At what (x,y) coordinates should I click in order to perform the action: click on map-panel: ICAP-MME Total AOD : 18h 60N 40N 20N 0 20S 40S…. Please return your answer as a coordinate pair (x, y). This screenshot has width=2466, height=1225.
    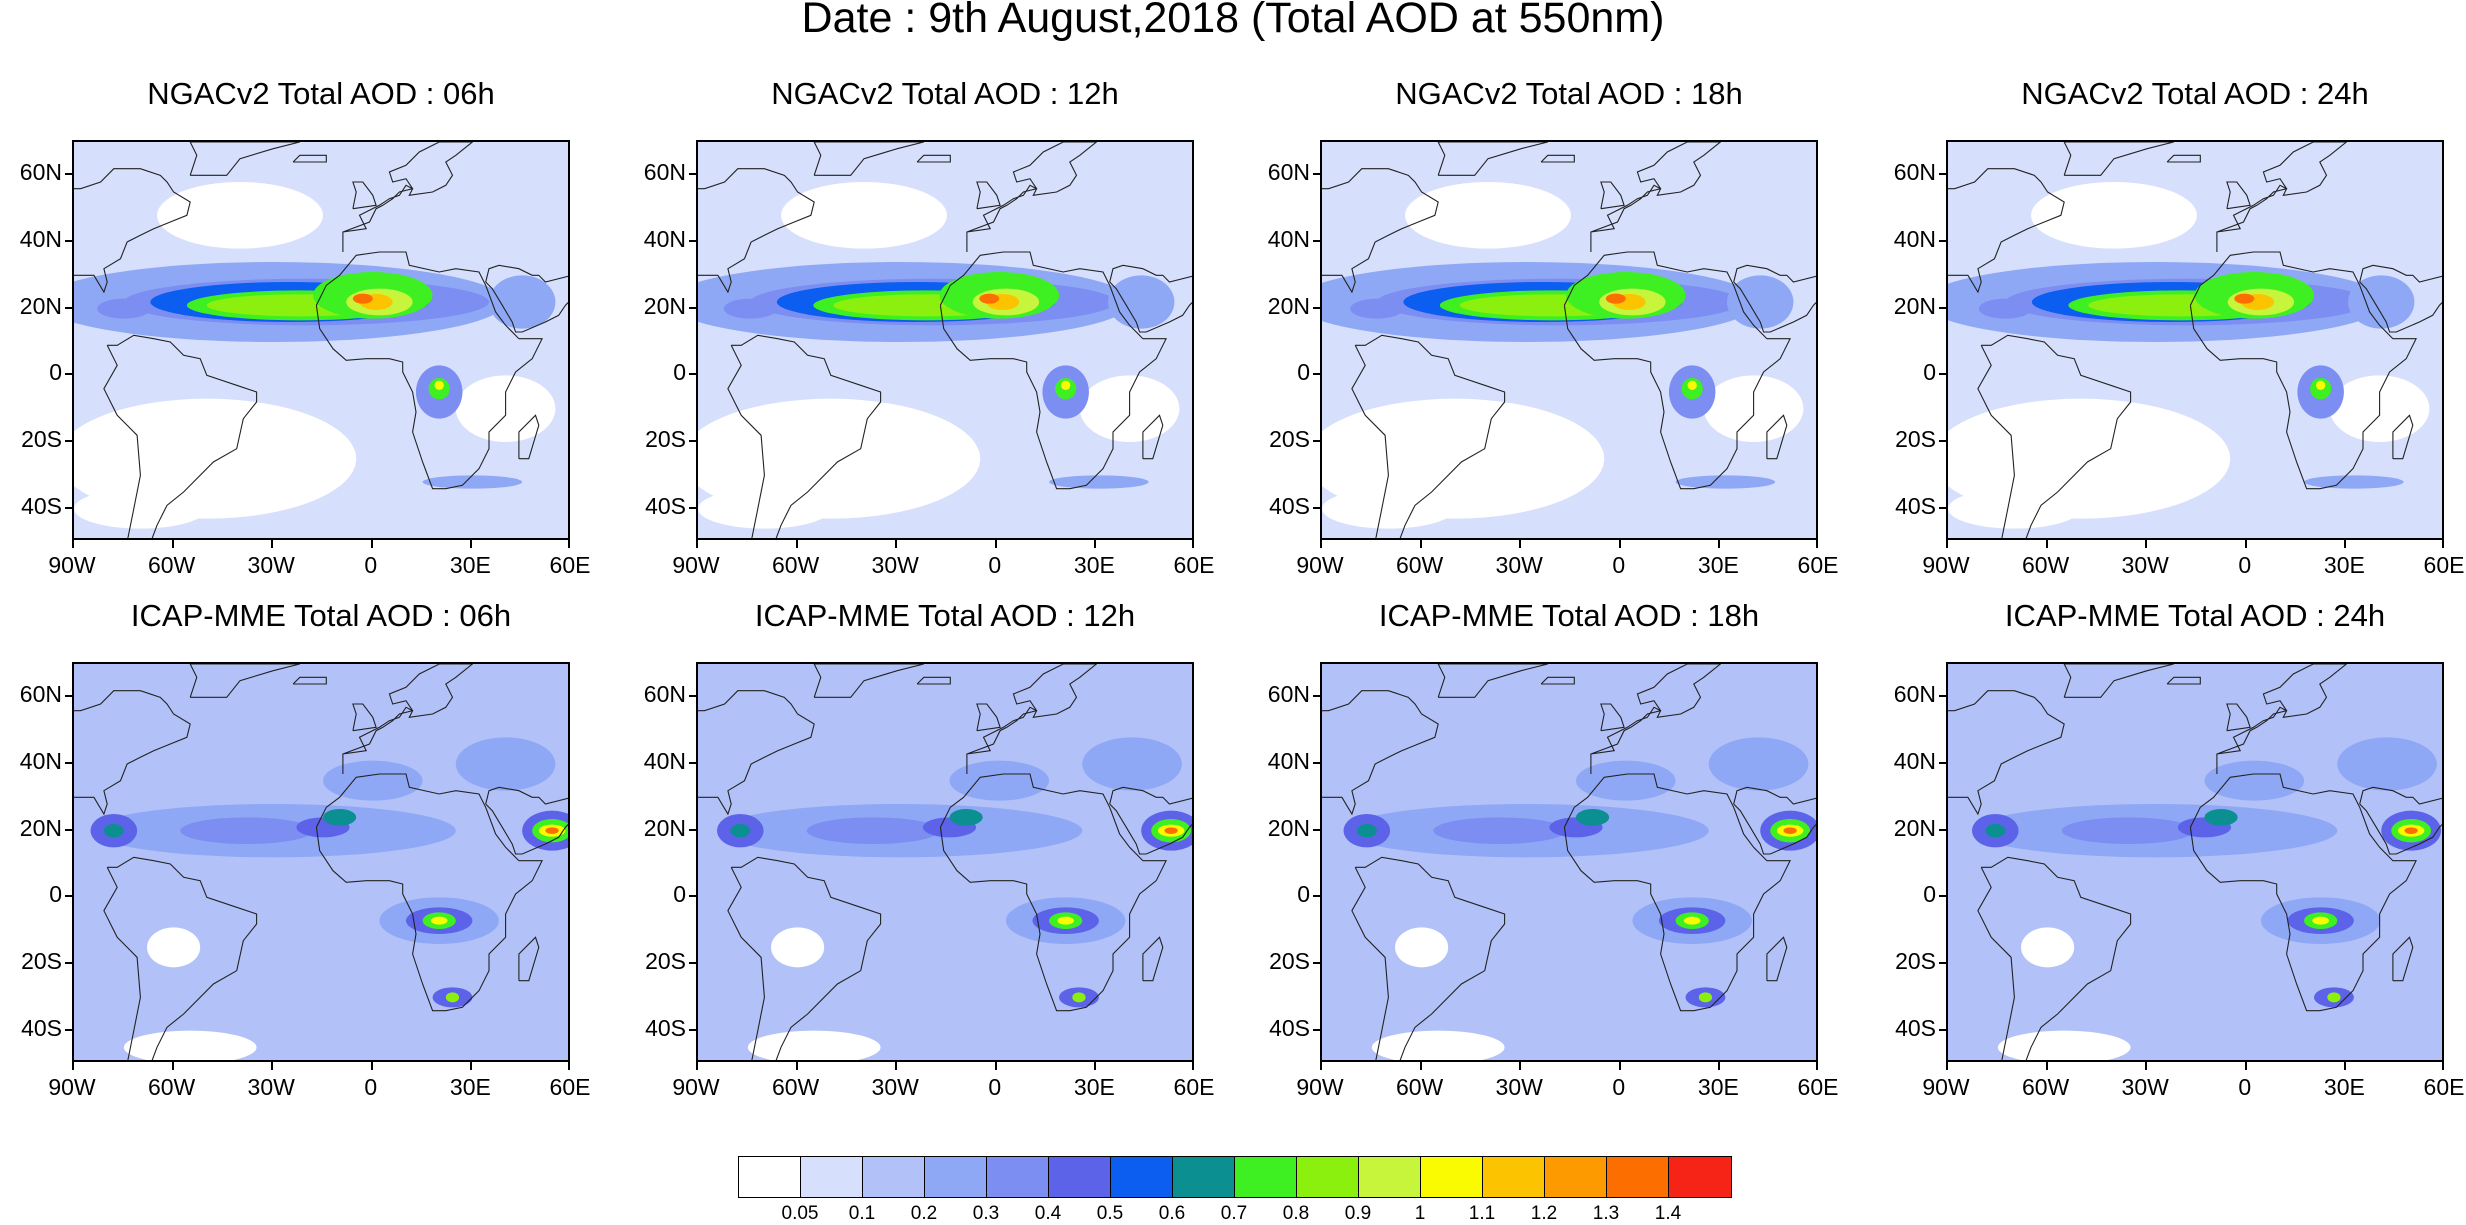
    Looking at the image, I should click on (1553, 890).